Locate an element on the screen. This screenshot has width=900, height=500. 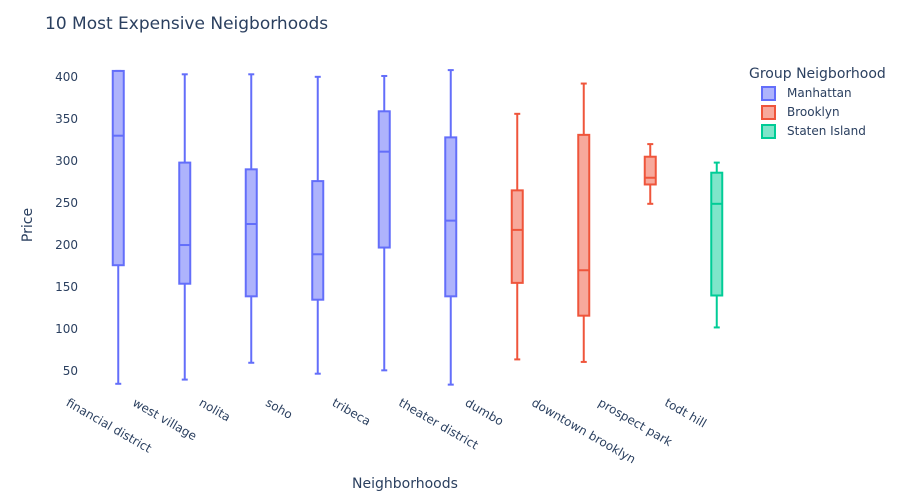
box-west-village is located at coordinates (185, 227).